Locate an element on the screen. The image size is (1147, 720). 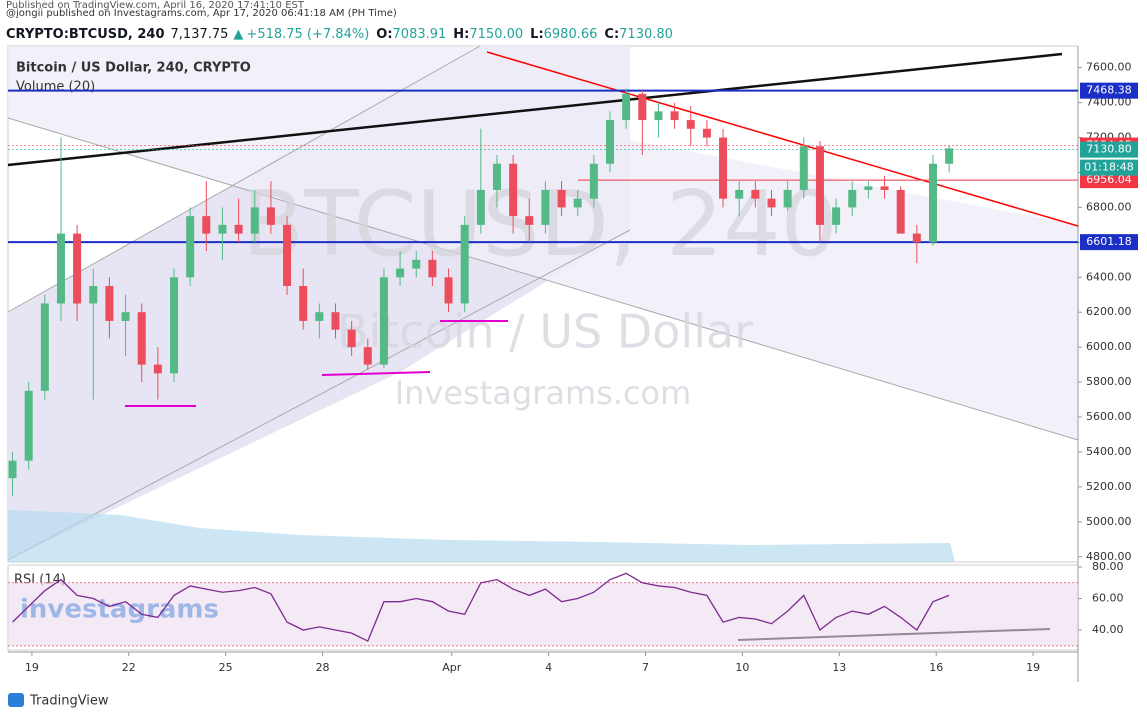
footer-icon is located at coordinates (16, 700).